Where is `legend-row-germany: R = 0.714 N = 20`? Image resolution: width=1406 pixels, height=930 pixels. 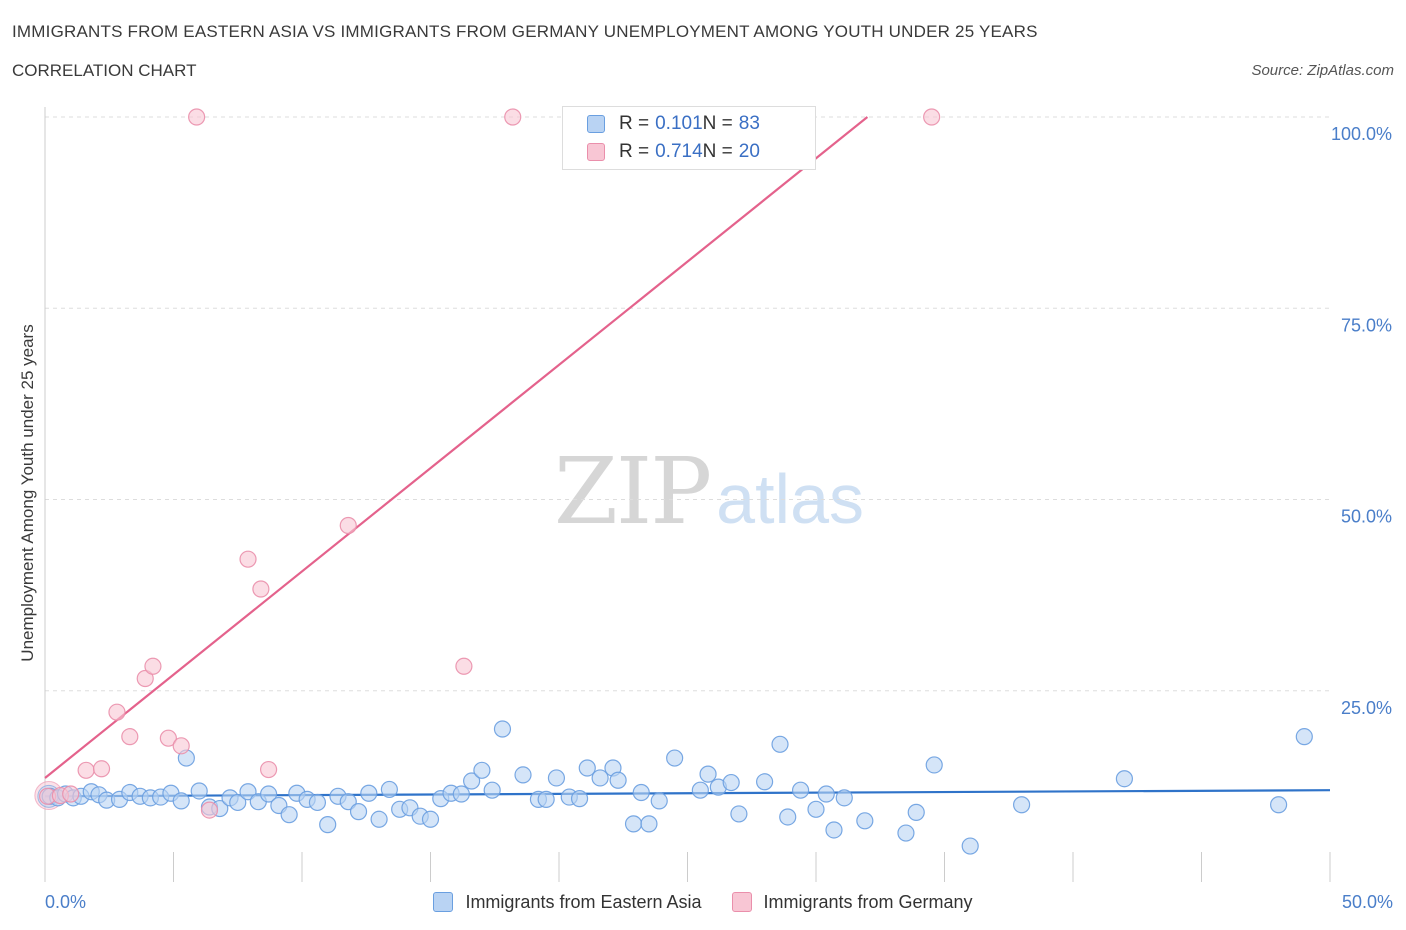 legend-row-germany: R = 0.714 N = 20 is located at coordinates (673, 152).